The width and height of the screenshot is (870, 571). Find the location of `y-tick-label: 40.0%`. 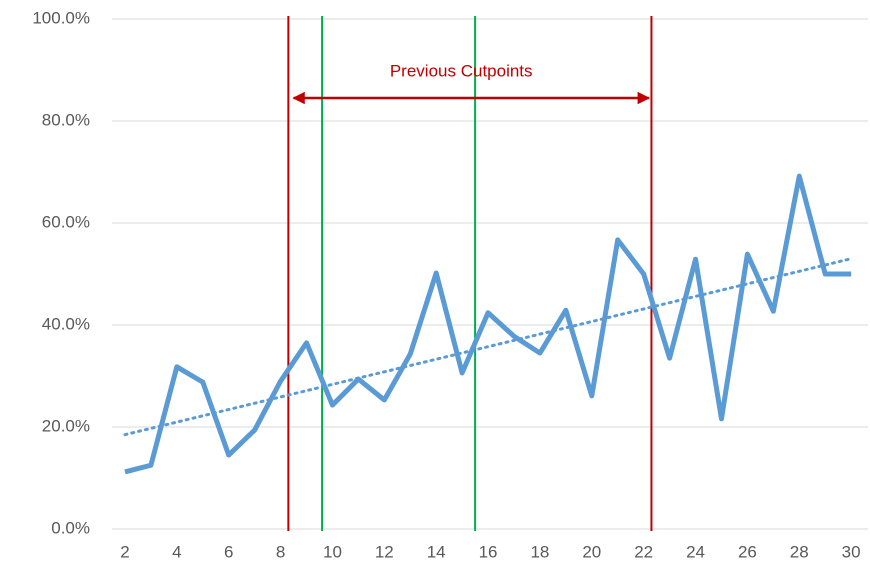

y-tick-label: 40.0% is located at coordinates (66, 323).